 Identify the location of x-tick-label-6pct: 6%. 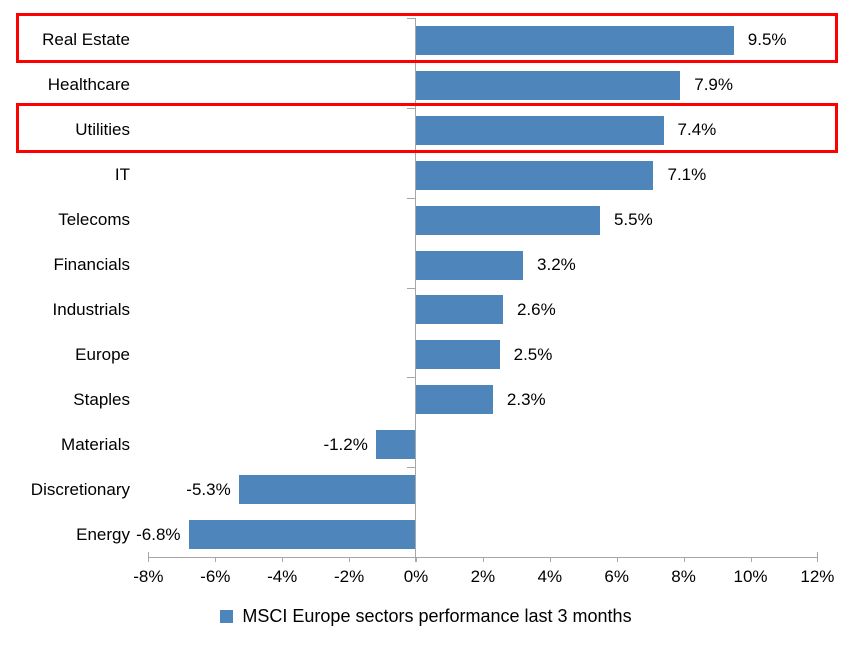
(616, 576).